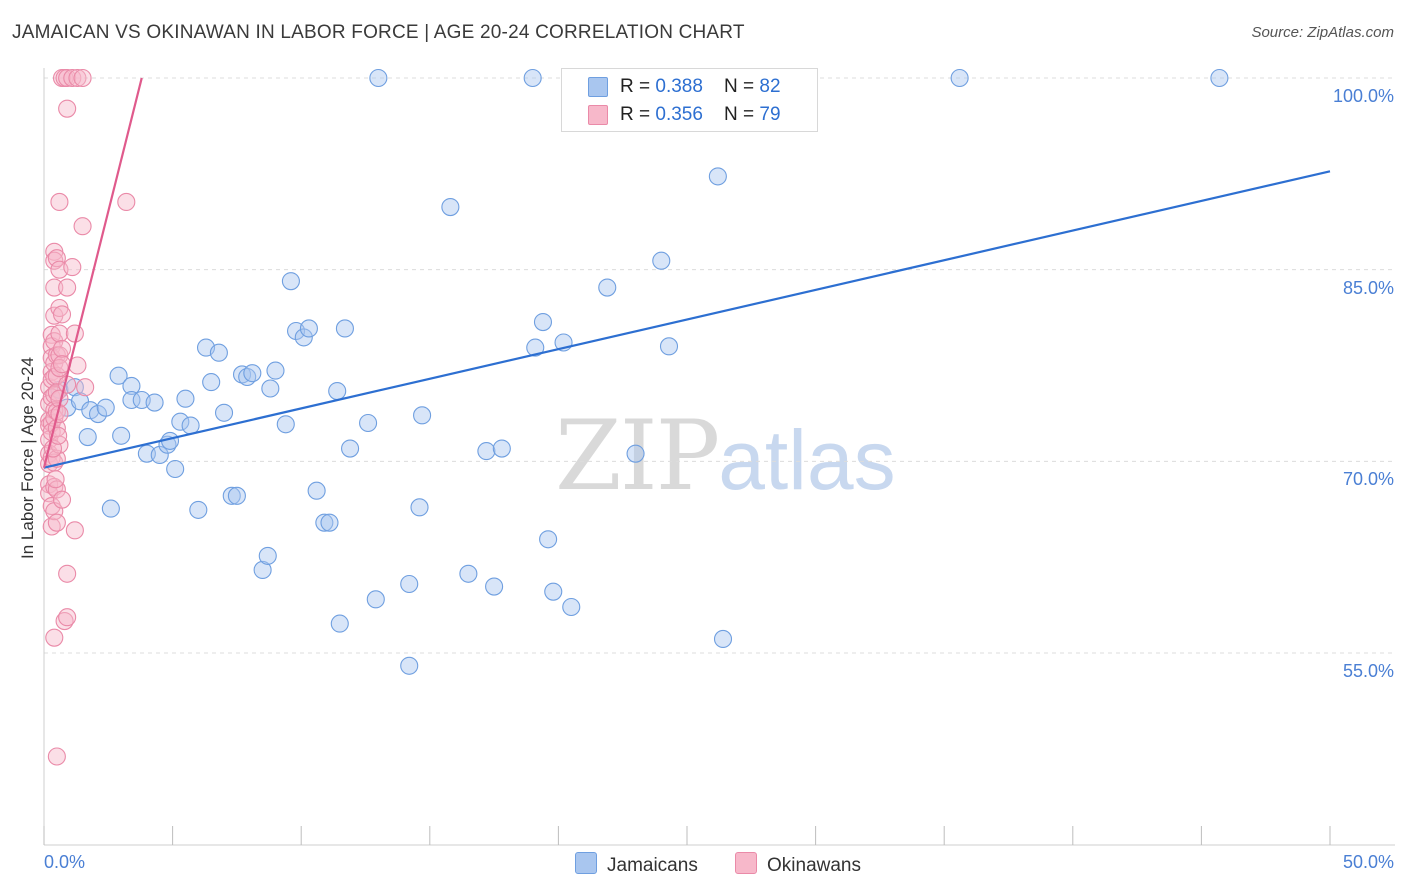 The height and width of the screenshot is (892, 1406). I want to click on y-tick-label: 55.0%, so click(1368, 671).